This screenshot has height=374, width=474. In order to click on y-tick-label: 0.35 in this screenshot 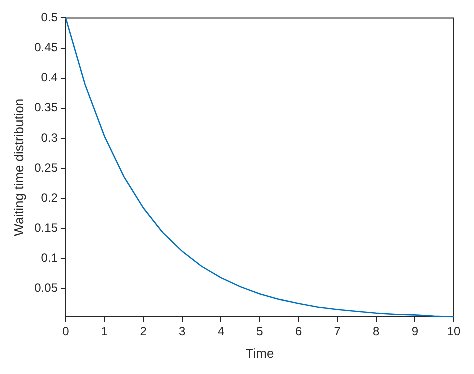, I will do `click(46, 107)`.